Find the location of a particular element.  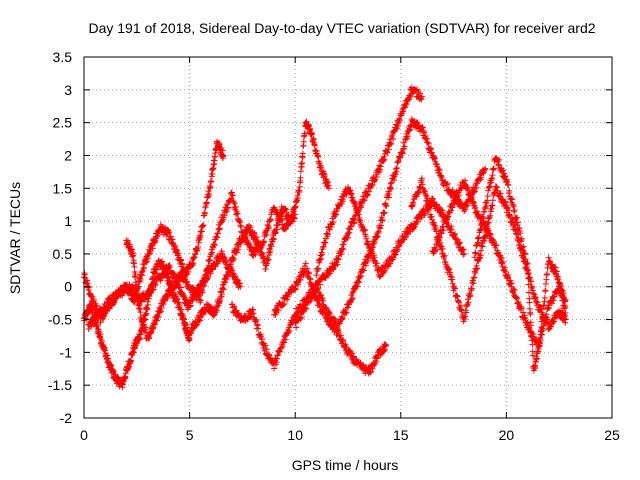

x-tick-label: 25 is located at coordinates (612, 435).